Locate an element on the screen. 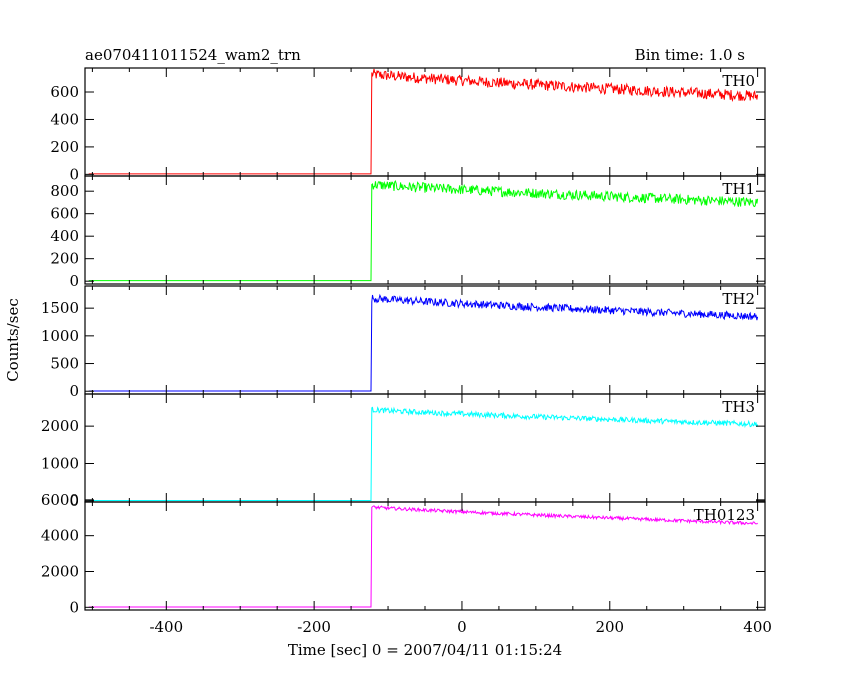 Image resolution: width=850 pixels, height=680 pixels. series-label-th0: TH0 is located at coordinates (738, 81).